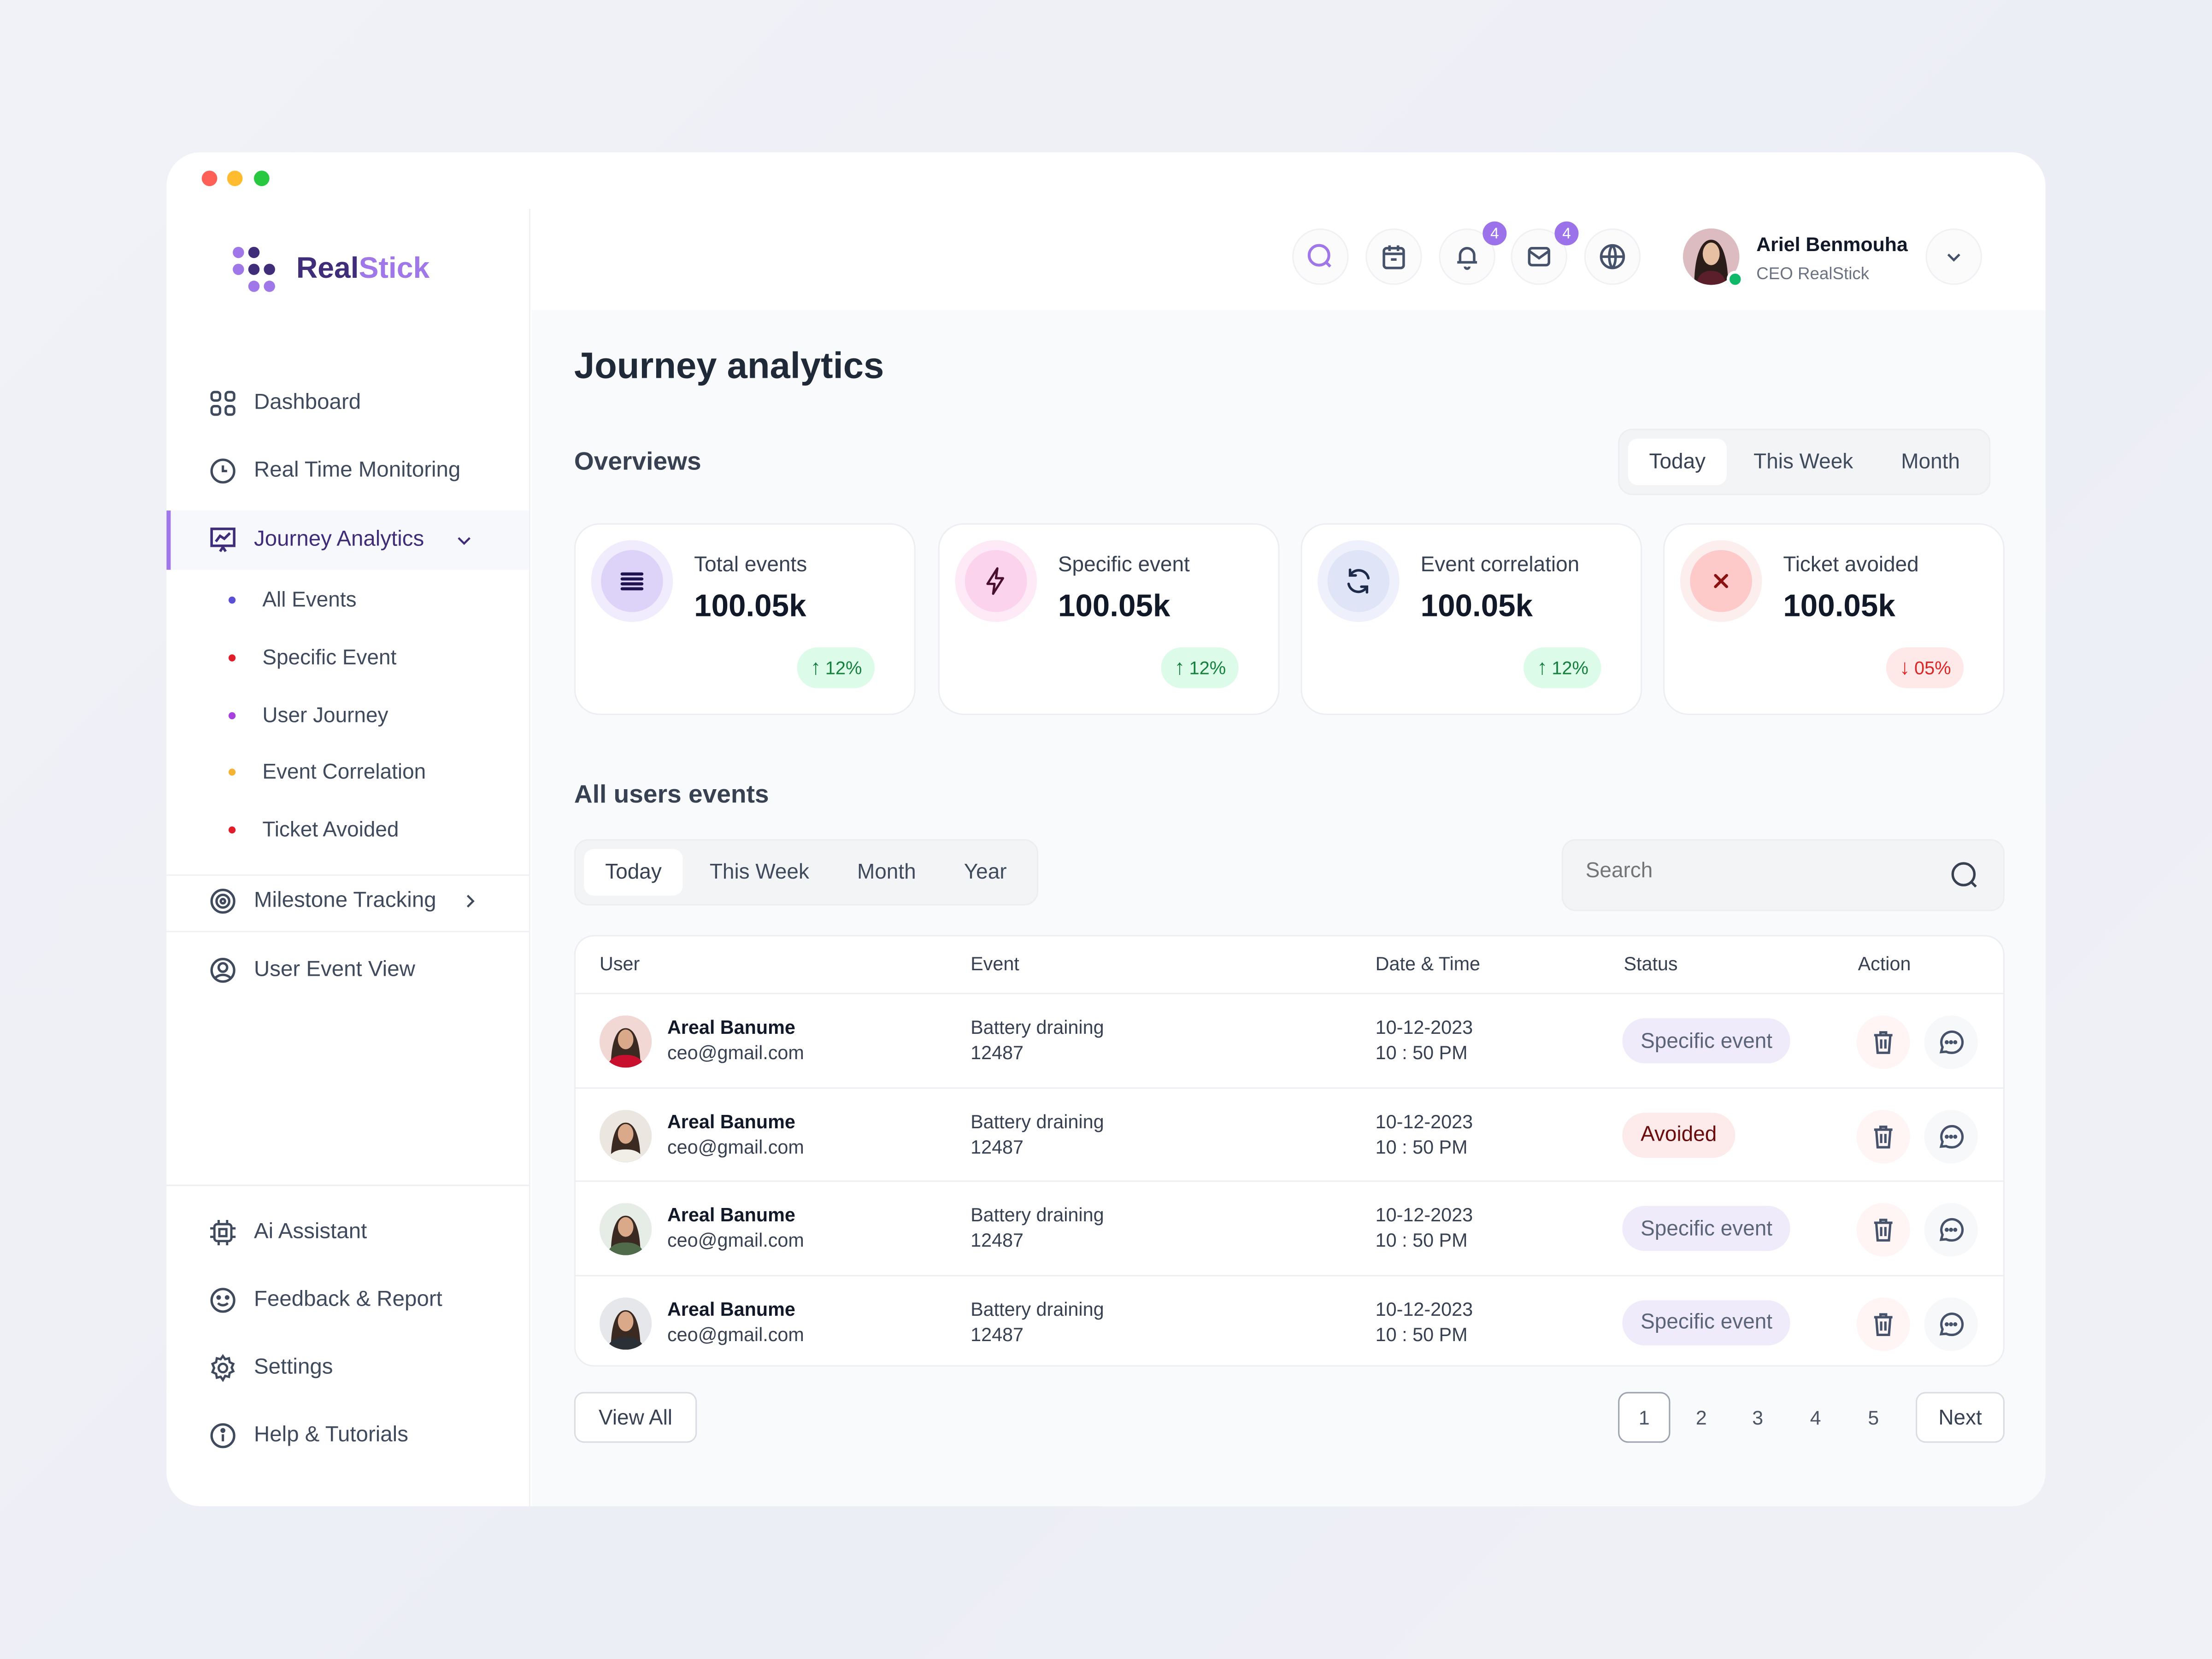  What do you see at coordinates (334, 969) in the screenshot?
I see `sidebar-item-label: User Event View` at bounding box center [334, 969].